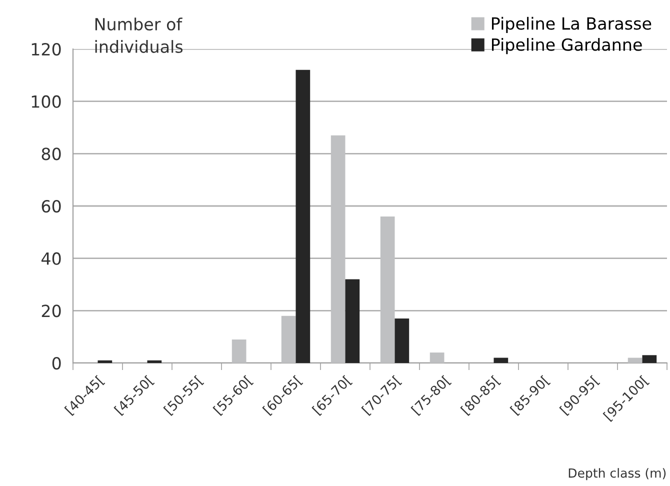  What do you see at coordinates (572, 25) in the screenshot?
I see `legend-label: Pipeline La Barasse` at bounding box center [572, 25].